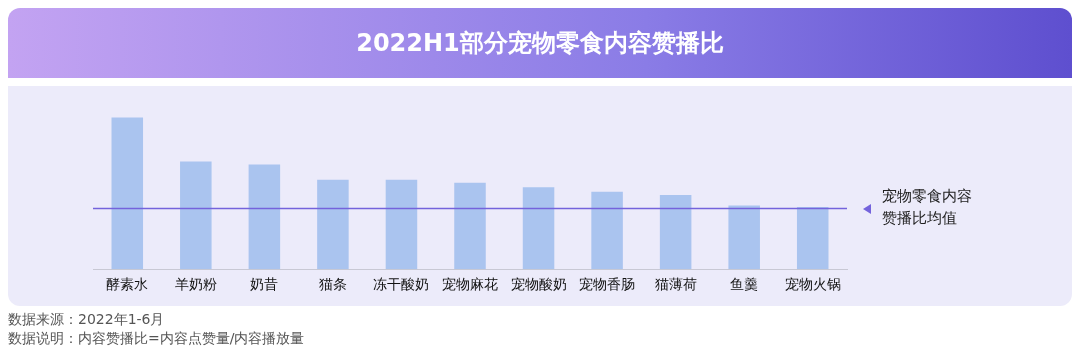  Describe the element at coordinates (812, 284) in the screenshot. I see `x-tick-label: 宠物火锅` at that location.